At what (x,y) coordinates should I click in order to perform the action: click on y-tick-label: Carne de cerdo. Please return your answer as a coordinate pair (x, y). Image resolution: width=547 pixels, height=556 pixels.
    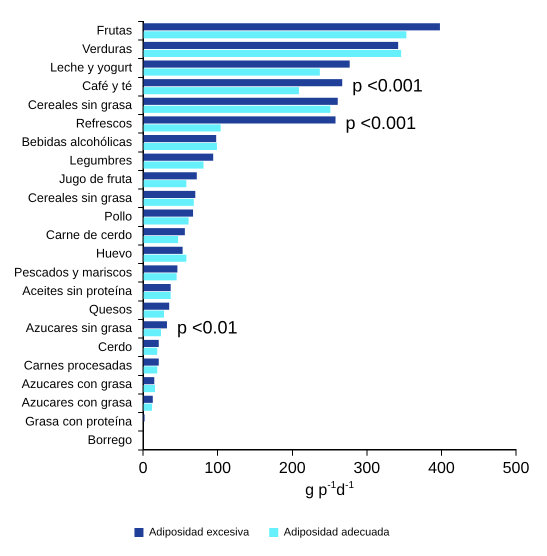
    Looking at the image, I should click on (89, 235).